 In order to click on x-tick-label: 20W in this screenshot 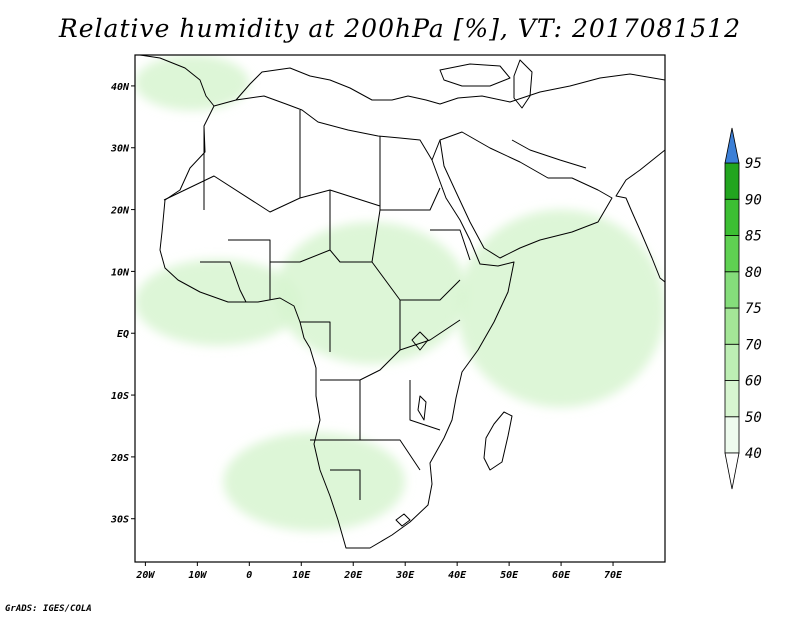, I will do `click(145, 575)`.